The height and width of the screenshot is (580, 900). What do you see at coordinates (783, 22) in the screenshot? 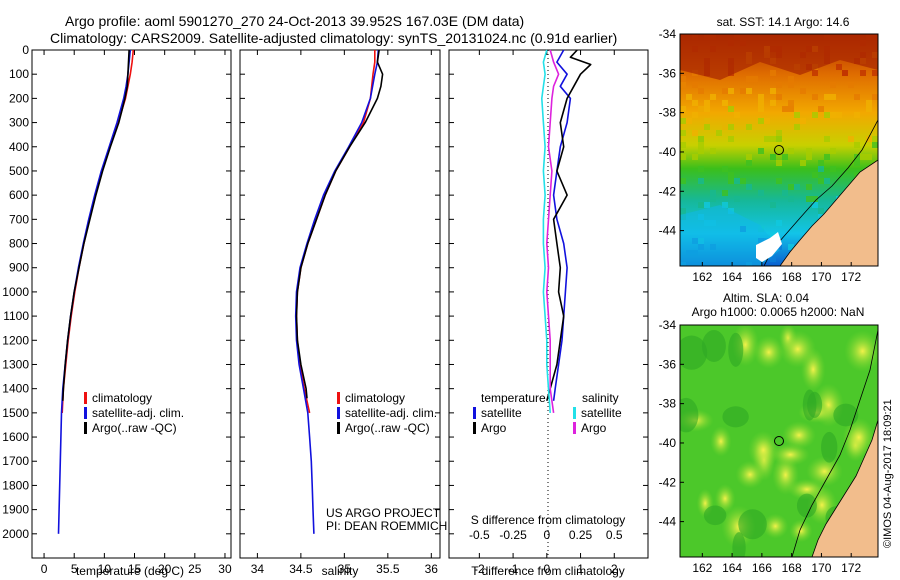
I see `sst-map-title: sat. SST: 14.1 Argo: 14.6` at bounding box center [783, 22].